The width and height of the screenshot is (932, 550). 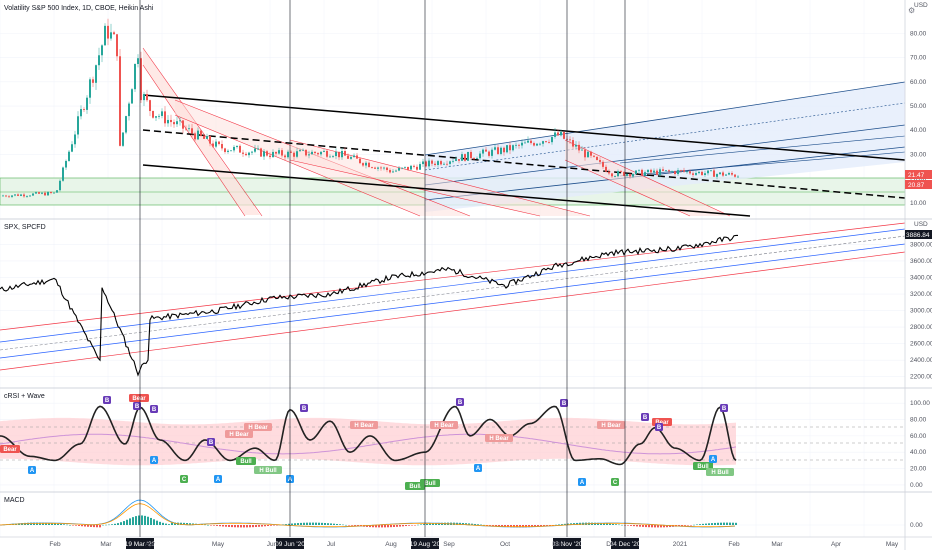 I want to click on axis-tick-label: 70.00, so click(x=918, y=58).